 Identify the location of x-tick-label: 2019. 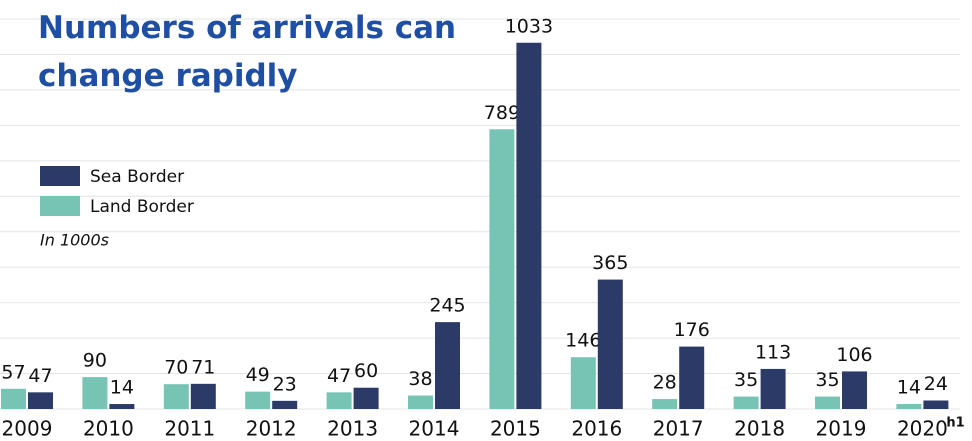
(841, 429).